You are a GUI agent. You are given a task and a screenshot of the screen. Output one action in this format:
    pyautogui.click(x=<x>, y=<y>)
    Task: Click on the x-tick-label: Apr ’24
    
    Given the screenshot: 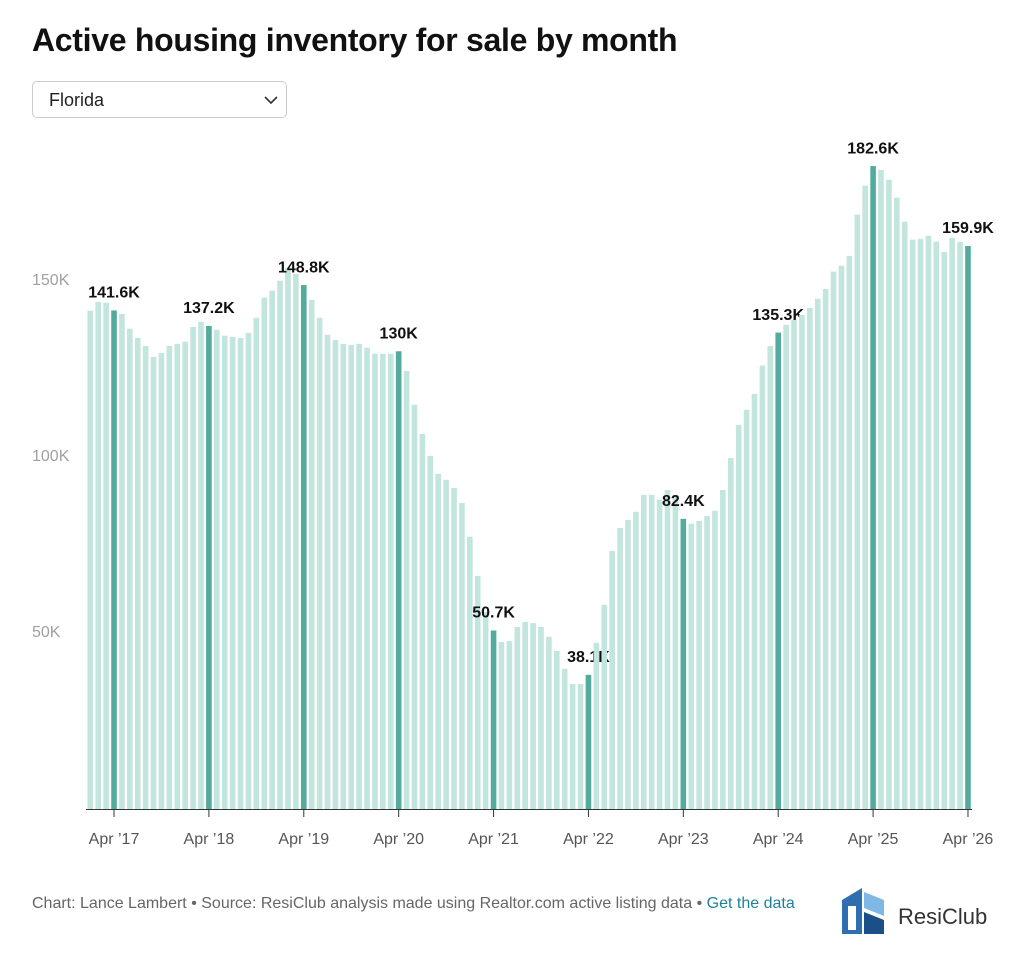 What is the action you would take?
    pyautogui.click(x=778, y=839)
    